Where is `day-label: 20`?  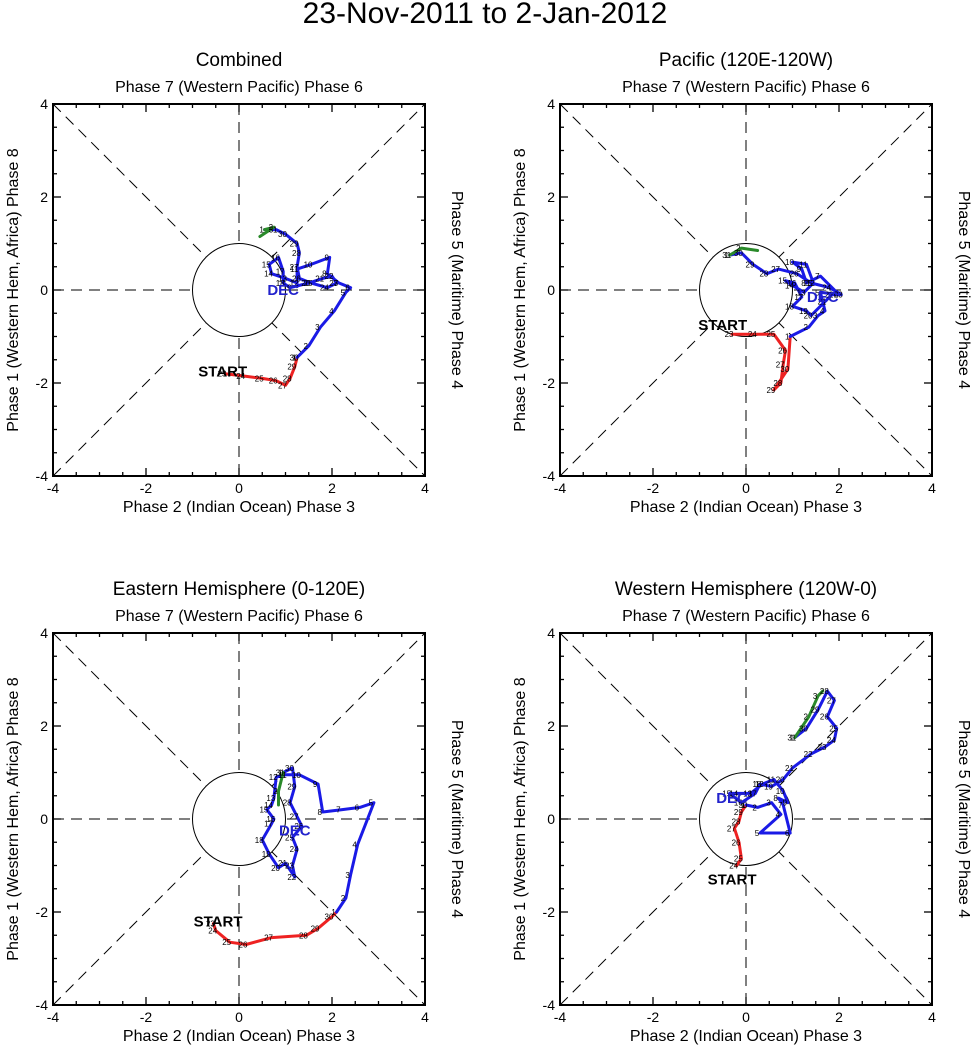 day-label: 20 is located at coordinates (275, 868).